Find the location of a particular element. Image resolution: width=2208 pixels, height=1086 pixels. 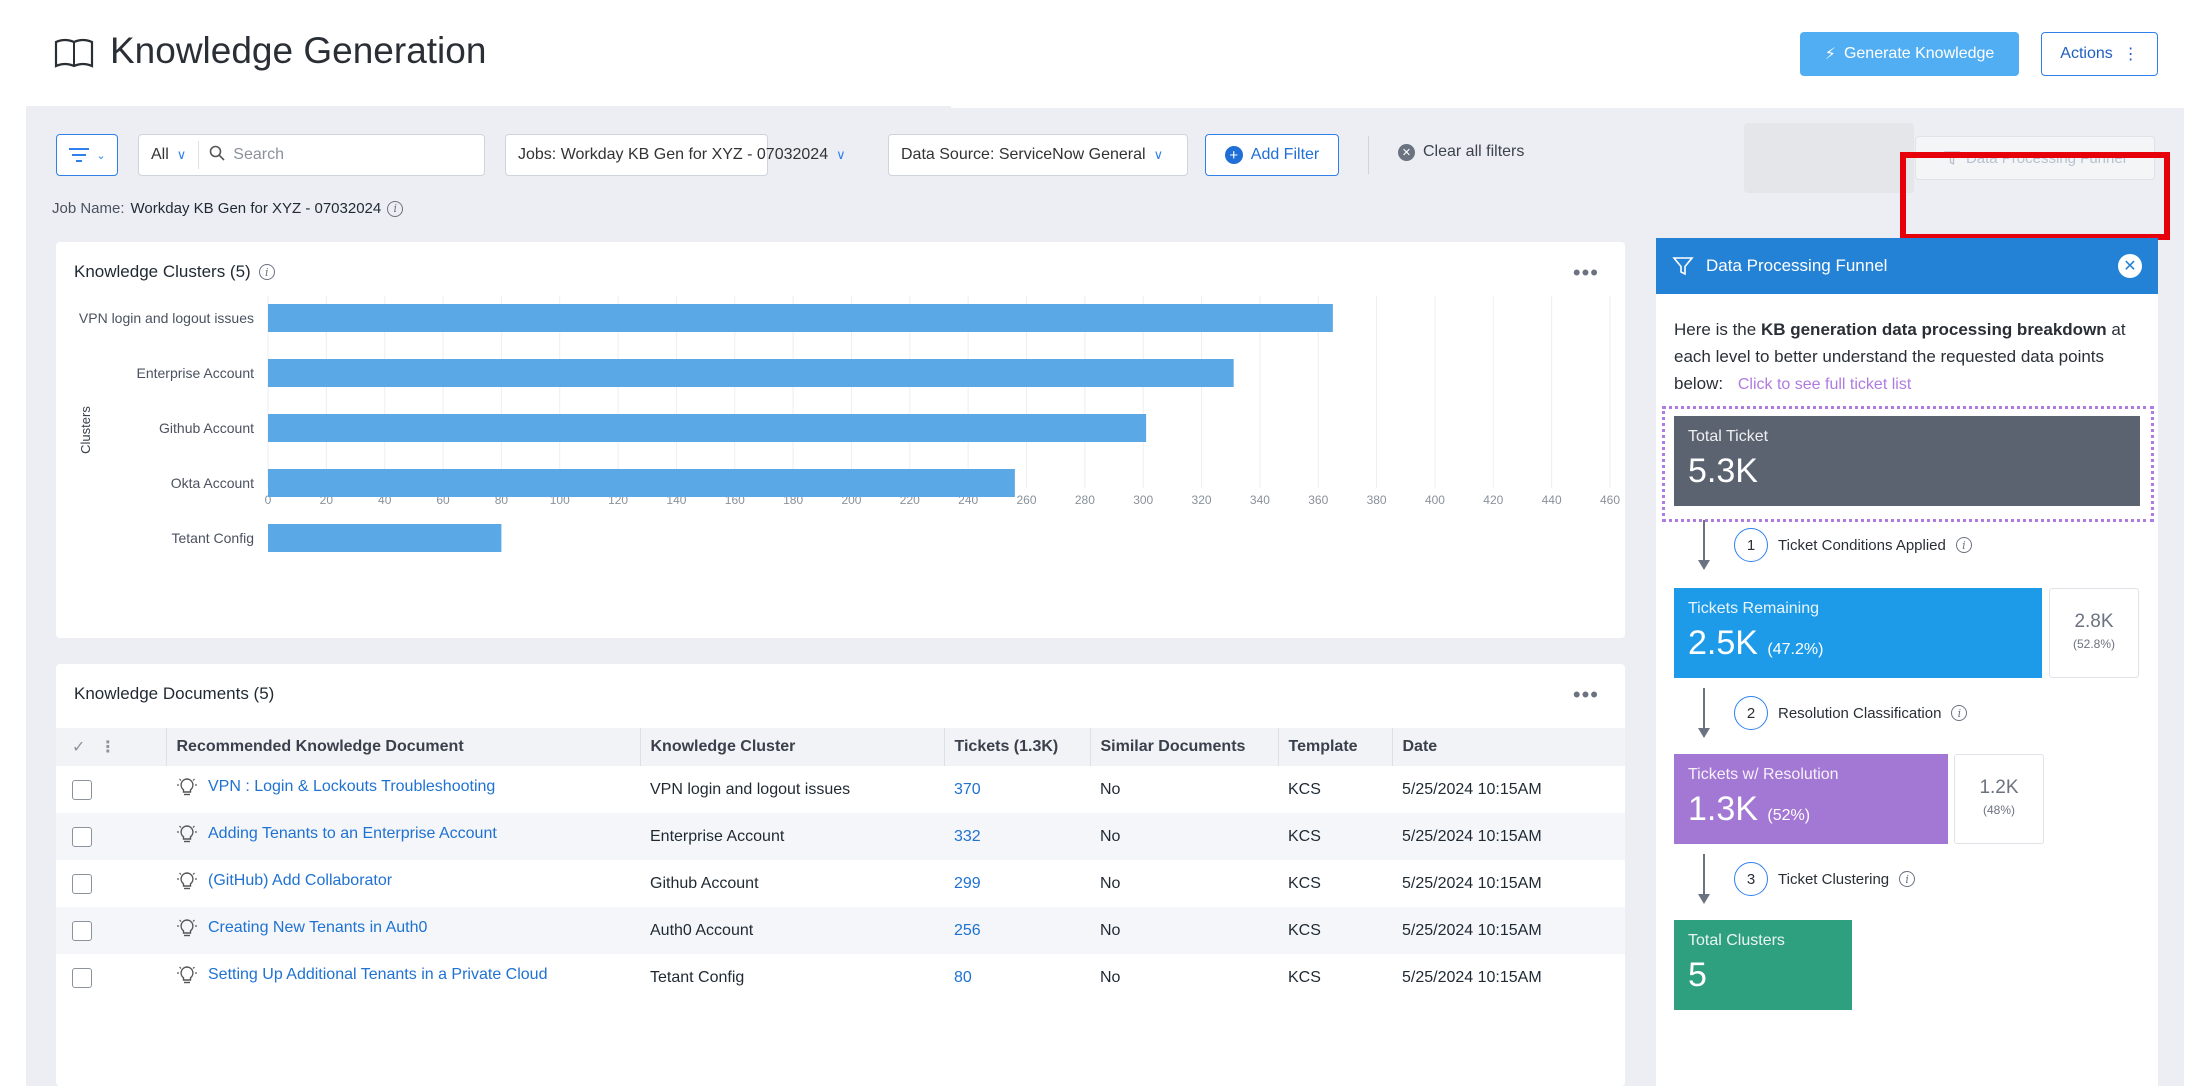

column-header: Similar Documents is located at coordinates (1184, 747).